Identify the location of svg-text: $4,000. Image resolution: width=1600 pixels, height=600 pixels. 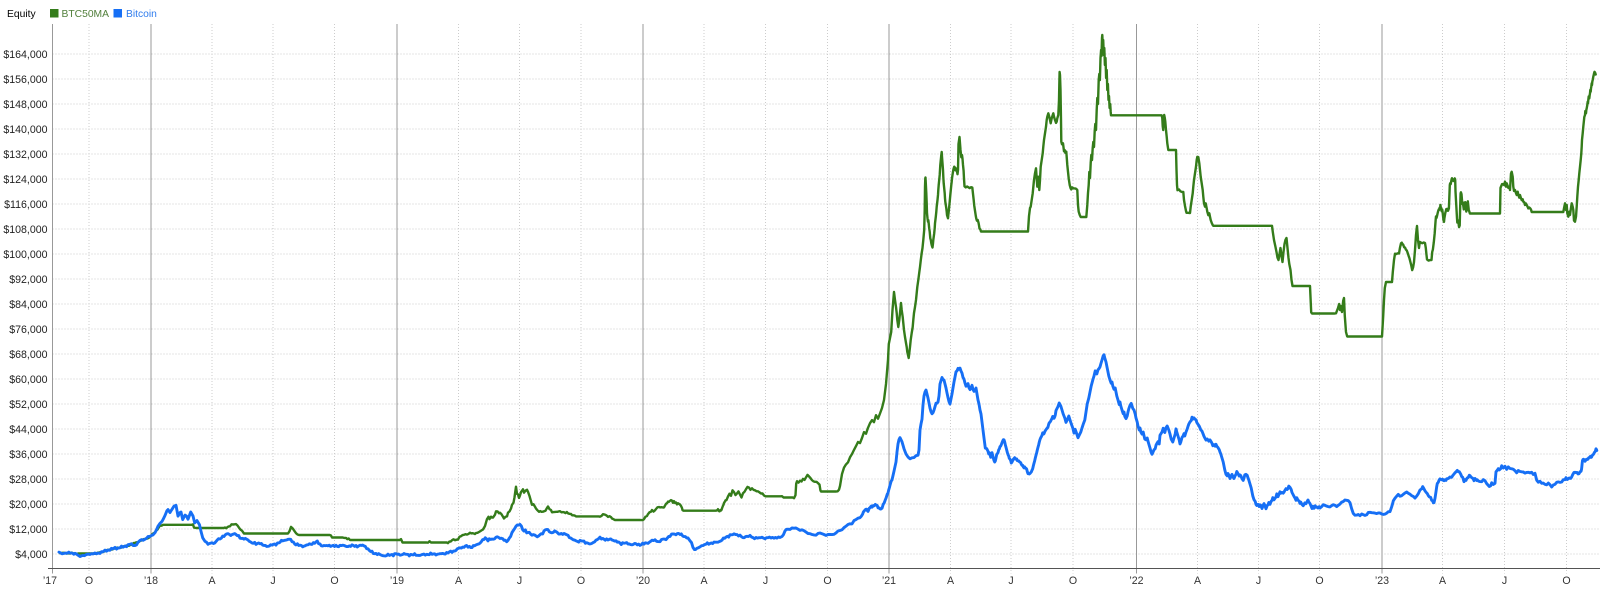
(31, 555).